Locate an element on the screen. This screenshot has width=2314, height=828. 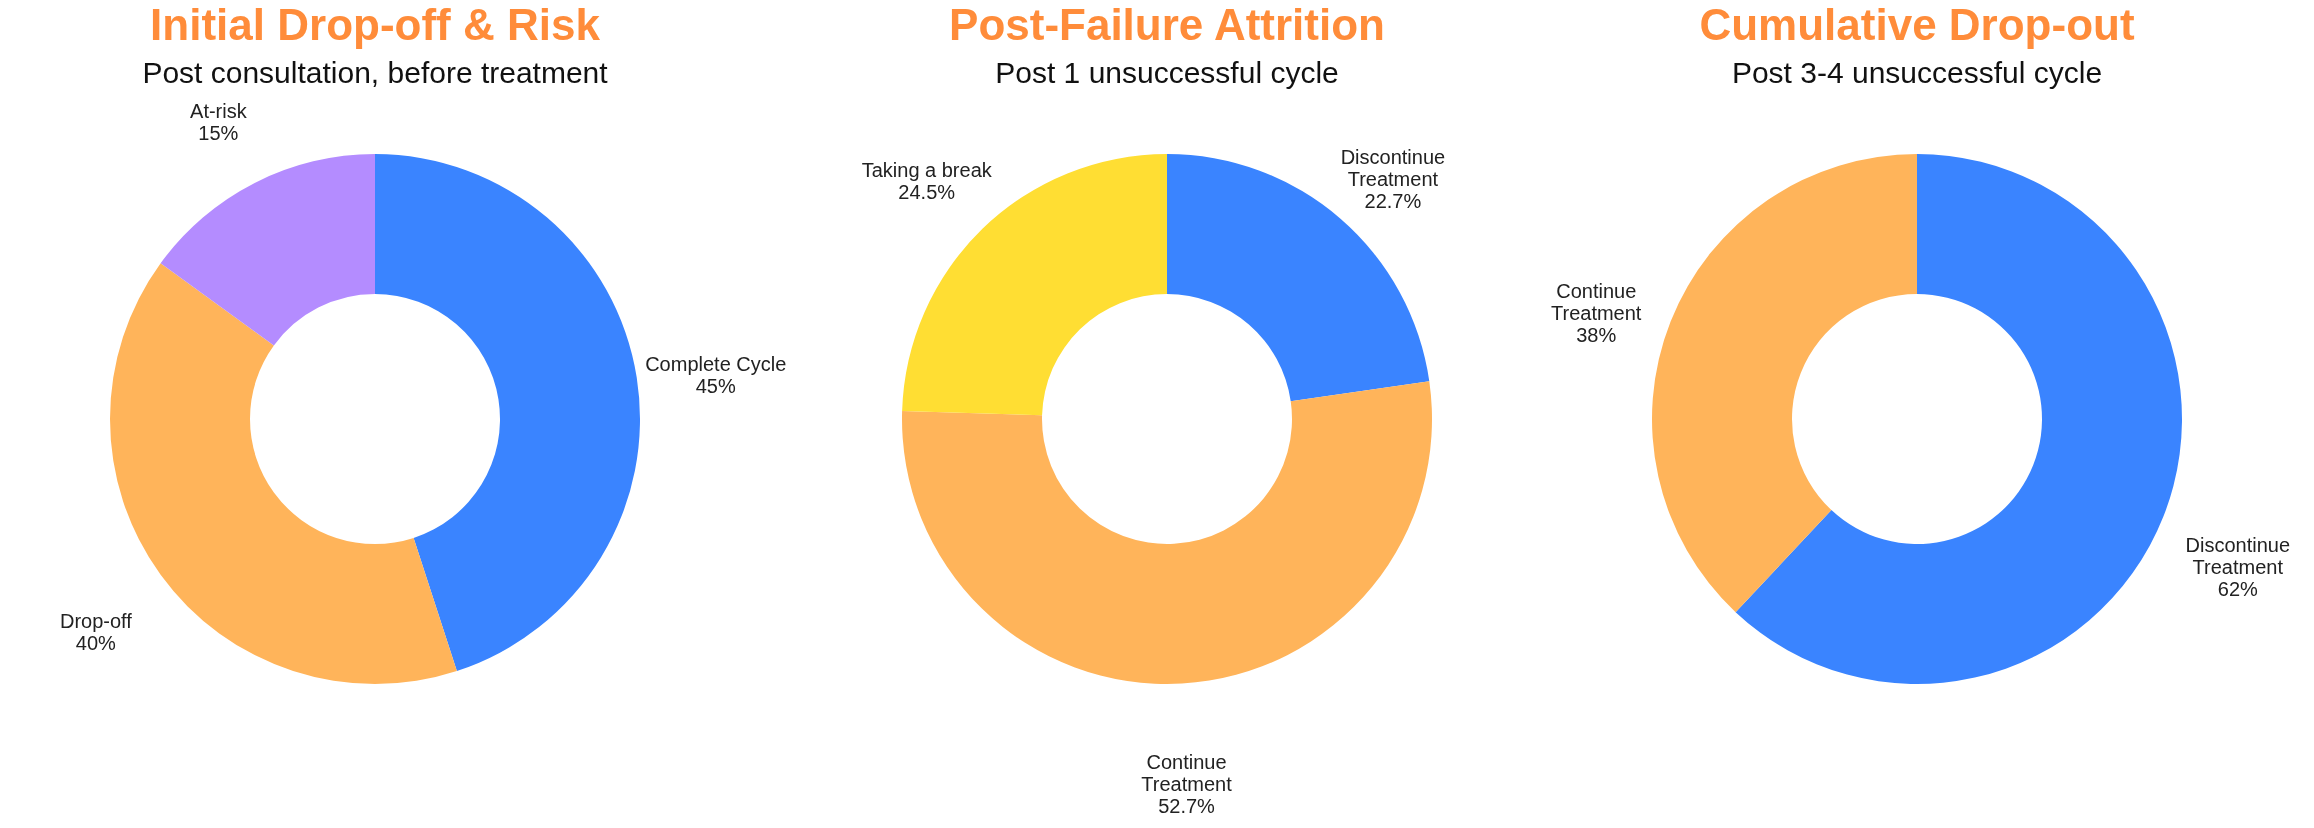
data-label: 38% is located at coordinates (1596, 335).